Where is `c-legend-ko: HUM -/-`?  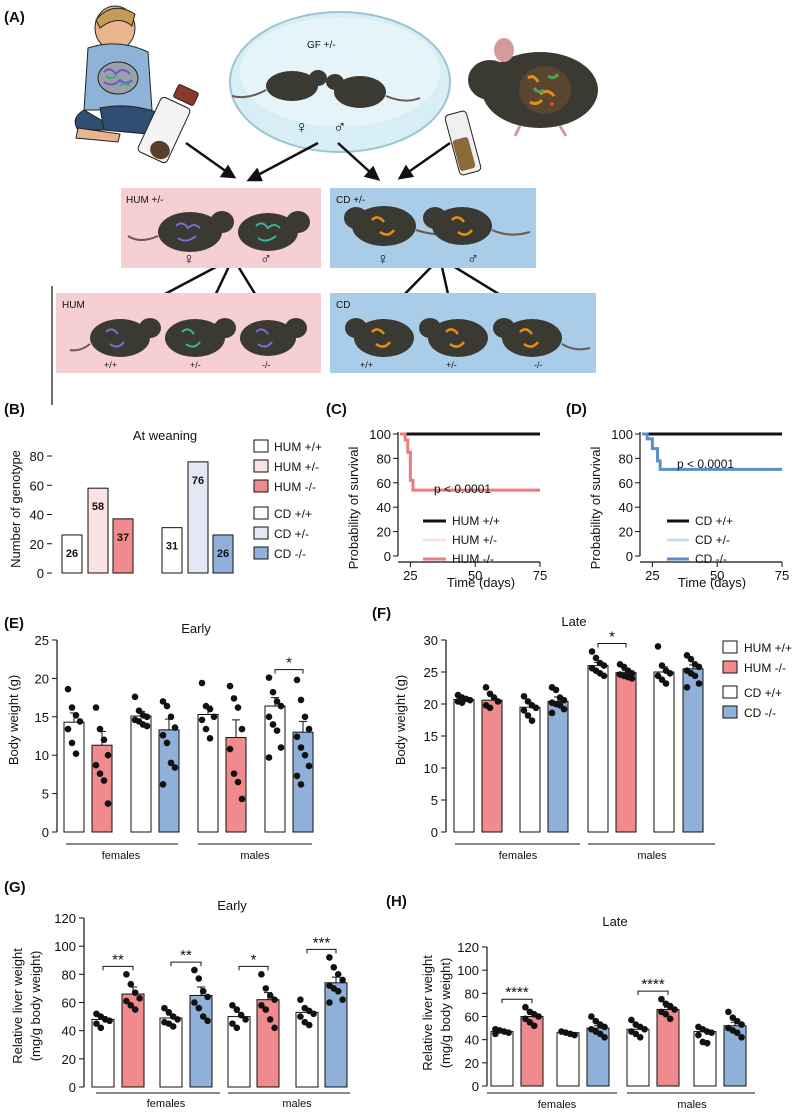
c-legend-ko: HUM -/- is located at coordinates (473, 559).